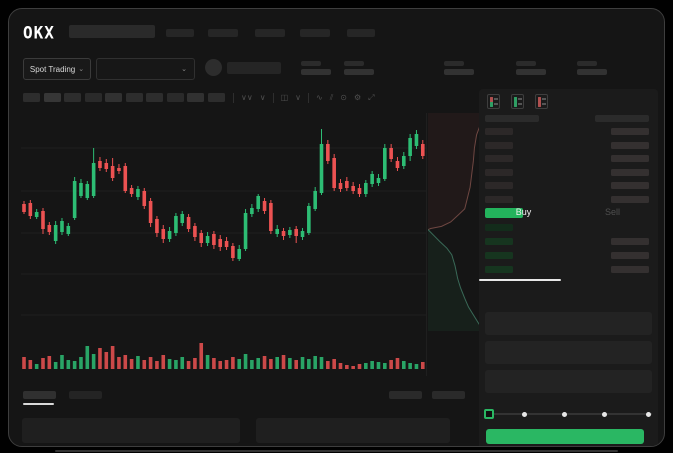 This screenshot has width=673, height=453. What do you see at coordinates (512, 118) in the screenshot?
I see `book-col-header-skeleton` at bounding box center [512, 118].